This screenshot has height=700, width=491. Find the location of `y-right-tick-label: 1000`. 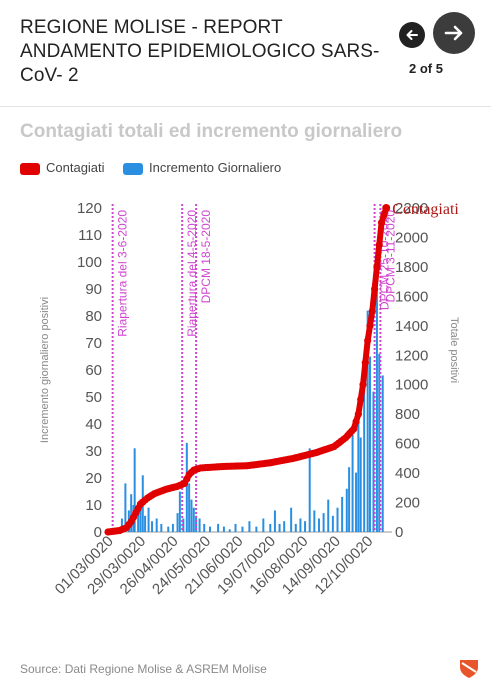

y-right-tick-label: 1000 is located at coordinates (411, 385).